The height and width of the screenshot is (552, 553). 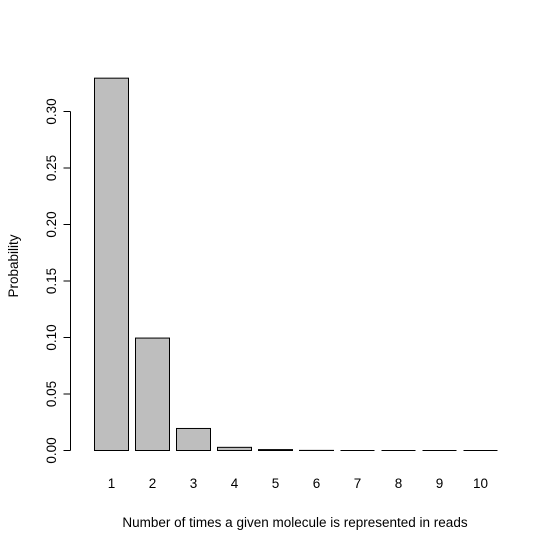 I want to click on x-tick-label-8: 8, so click(x=399, y=483).